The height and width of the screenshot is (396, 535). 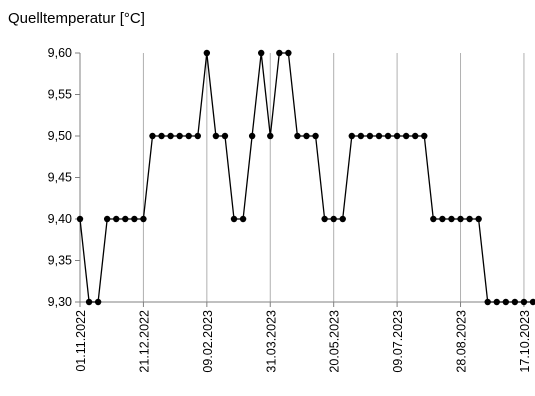 I want to click on x-tick-label: 09.07.2023, so click(x=398, y=341).